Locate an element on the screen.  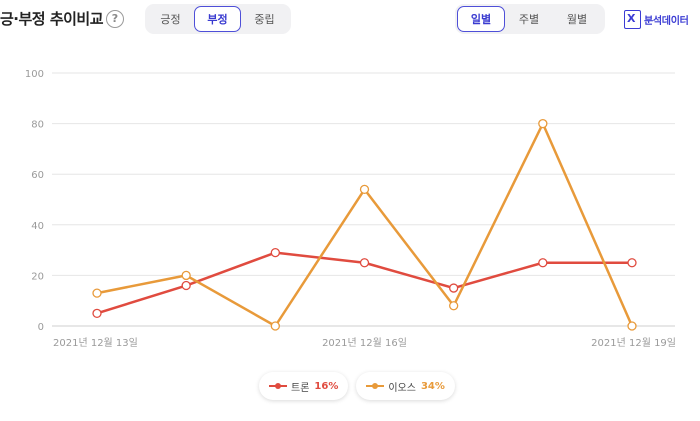
x-tick-label: 2021년 12월 16일 is located at coordinates (364, 343).